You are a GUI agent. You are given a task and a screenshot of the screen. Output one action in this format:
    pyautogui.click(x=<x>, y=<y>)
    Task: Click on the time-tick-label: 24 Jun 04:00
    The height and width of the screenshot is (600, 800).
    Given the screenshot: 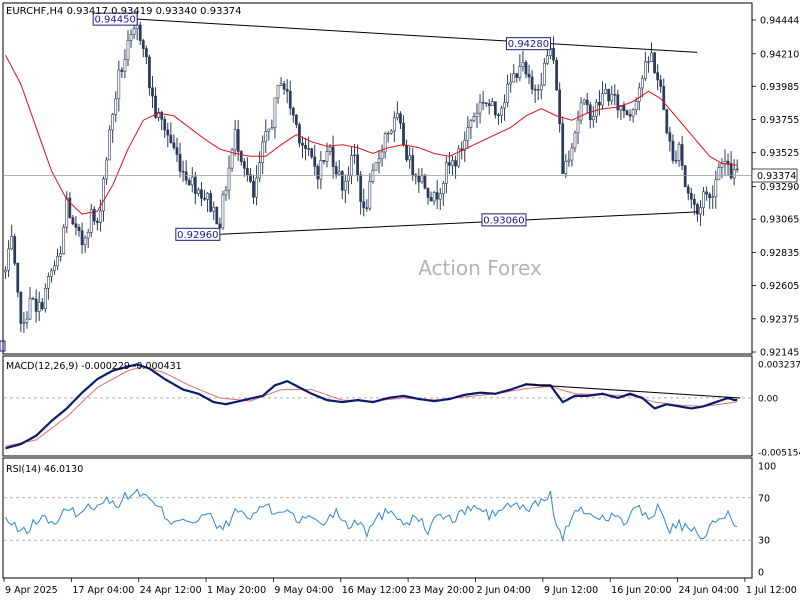 What is the action you would take?
    pyautogui.click(x=709, y=590)
    